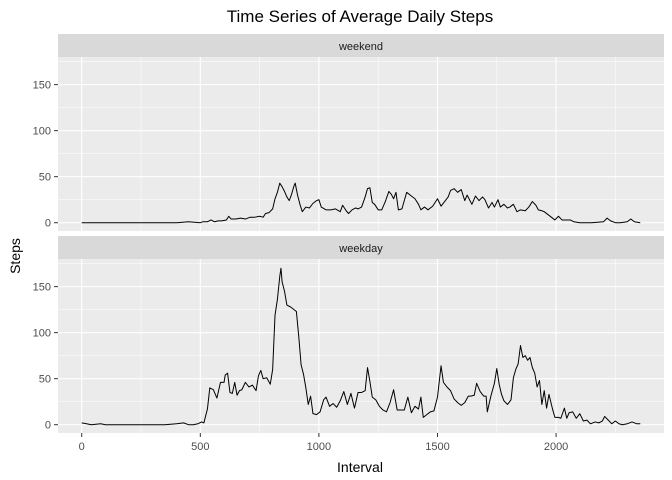 The image size is (672, 480). Describe the element at coordinates (200, 447) in the screenshot. I see `x-tick-label: 500` at that location.